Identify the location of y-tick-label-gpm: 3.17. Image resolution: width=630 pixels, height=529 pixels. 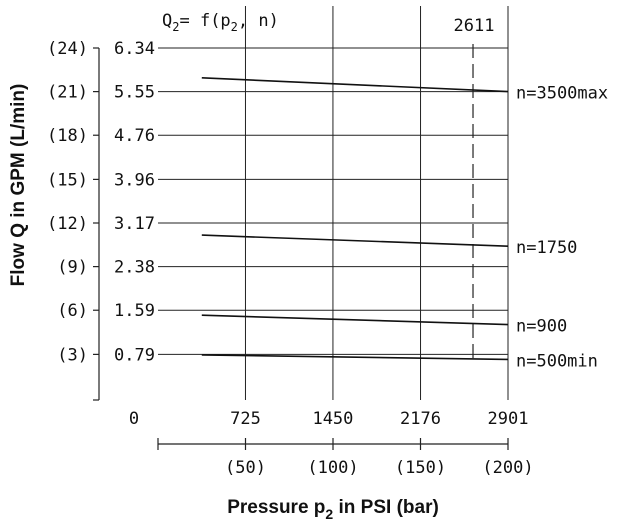
(134, 224).